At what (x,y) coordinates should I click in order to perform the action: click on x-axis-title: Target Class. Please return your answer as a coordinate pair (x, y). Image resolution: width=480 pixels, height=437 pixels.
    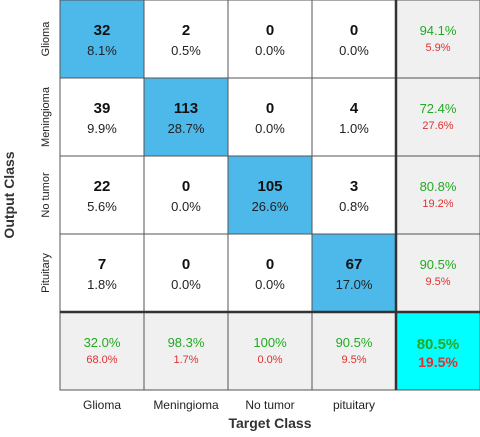
    Looking at the image, I should click on (270, 423).